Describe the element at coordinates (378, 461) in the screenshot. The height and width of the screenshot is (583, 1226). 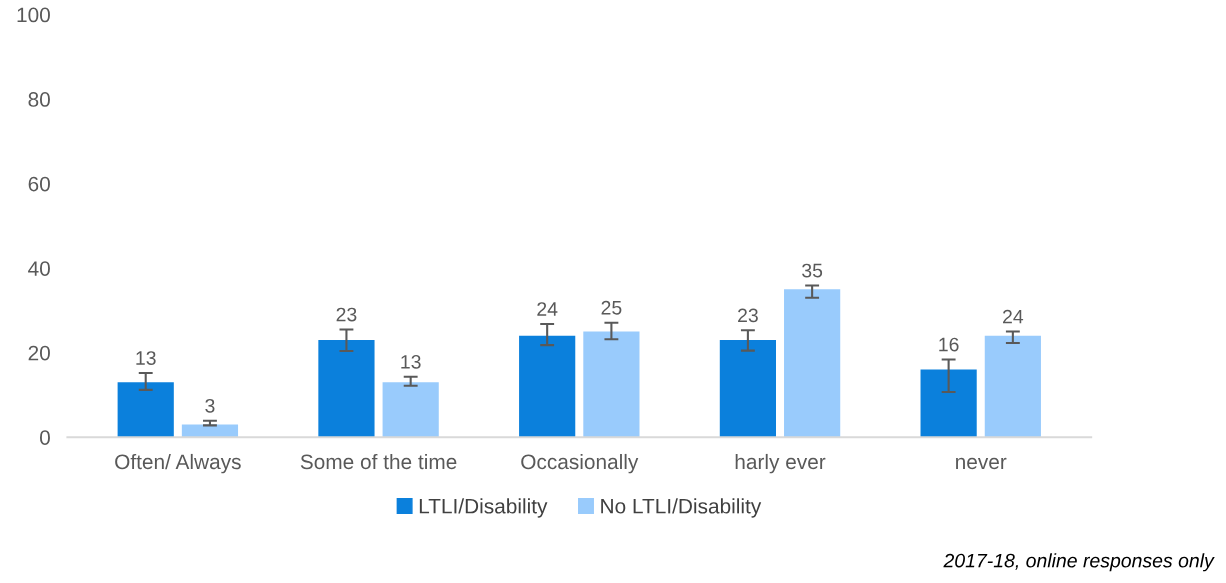
I see `x-tick-label: Some of the time` at that location.